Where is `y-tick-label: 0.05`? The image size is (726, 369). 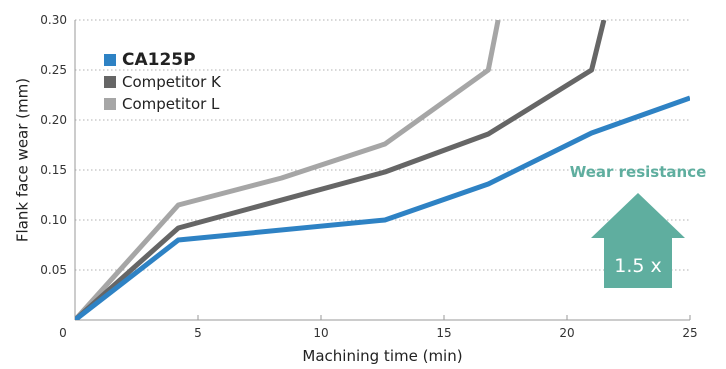 y-tick-label: 0.05 is located at coordinates (53, 270).